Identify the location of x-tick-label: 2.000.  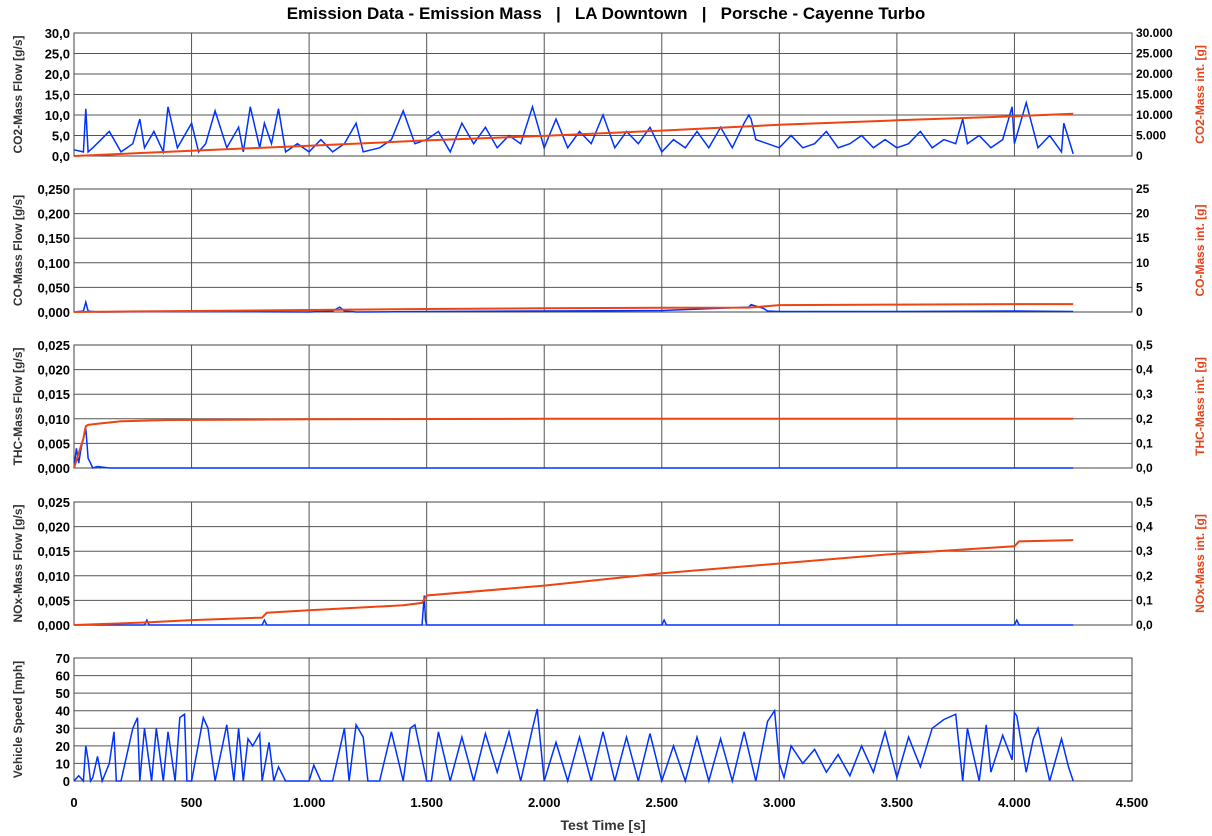
(544, 802).